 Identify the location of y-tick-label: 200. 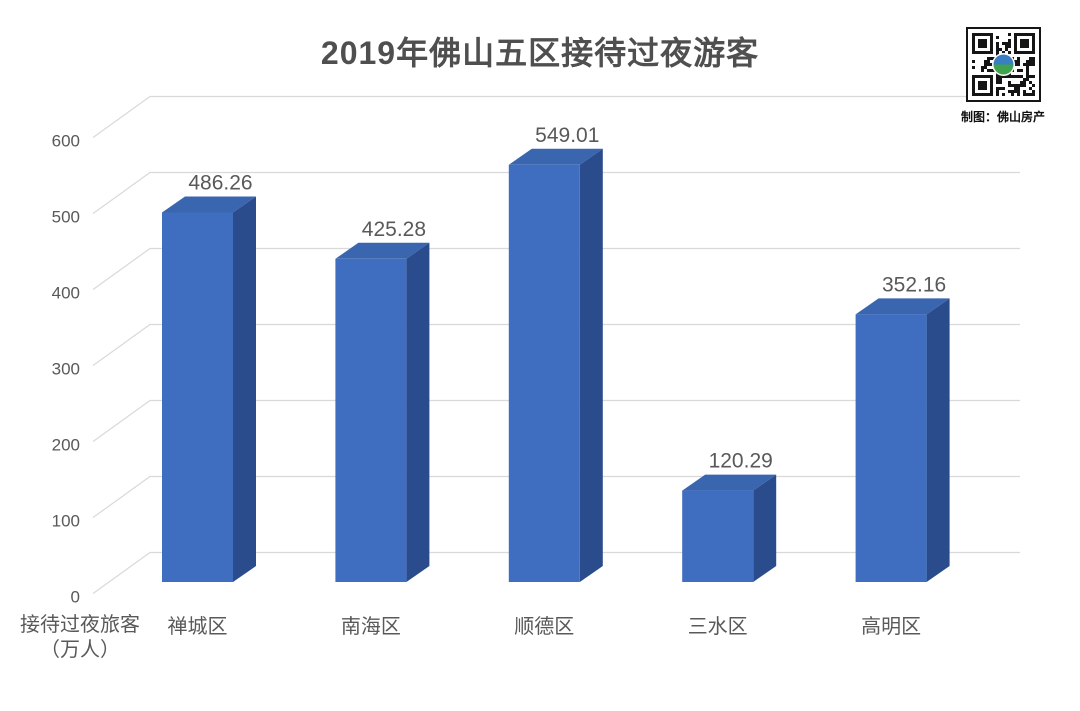
(66, 445).